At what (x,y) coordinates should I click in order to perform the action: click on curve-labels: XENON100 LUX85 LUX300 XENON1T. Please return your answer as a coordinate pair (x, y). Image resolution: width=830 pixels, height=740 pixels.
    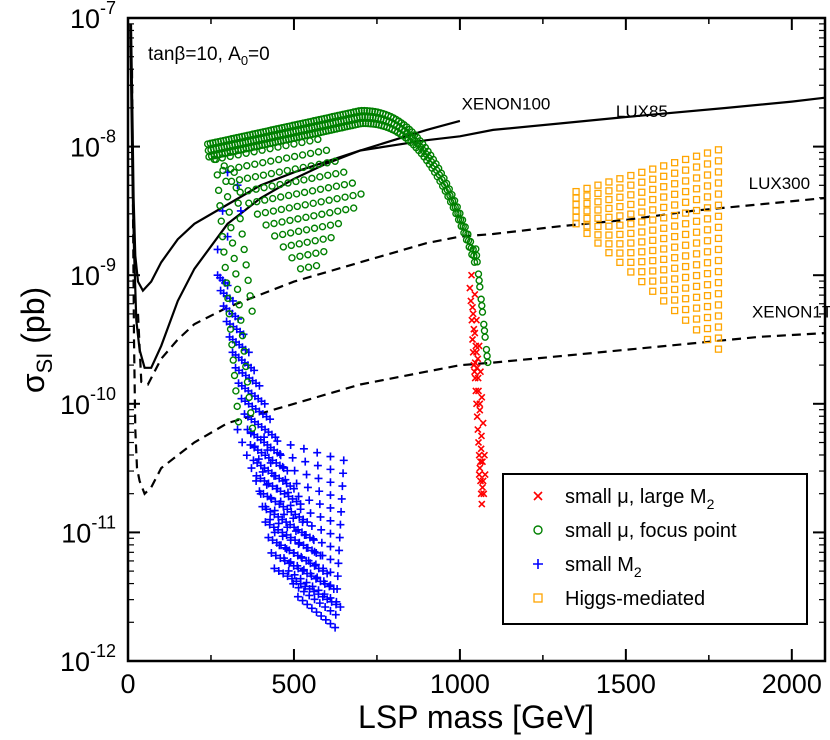
    Looking at the image, I should click on (646, 207).